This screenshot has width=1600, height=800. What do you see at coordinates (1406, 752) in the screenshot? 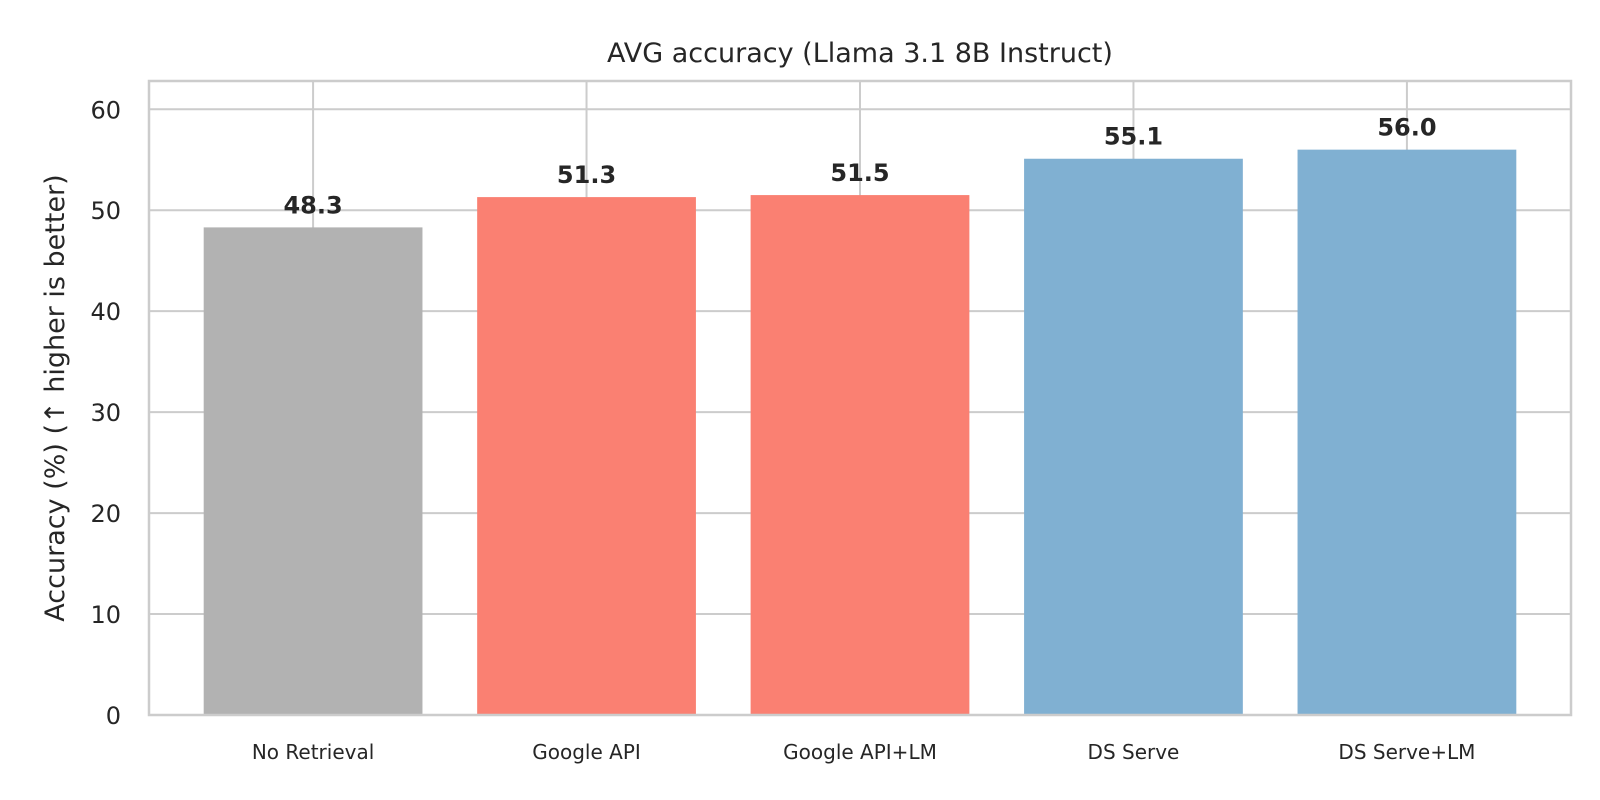
I see `x-tick-label: DS Serve+LM` at bounding box center [1406, 752].